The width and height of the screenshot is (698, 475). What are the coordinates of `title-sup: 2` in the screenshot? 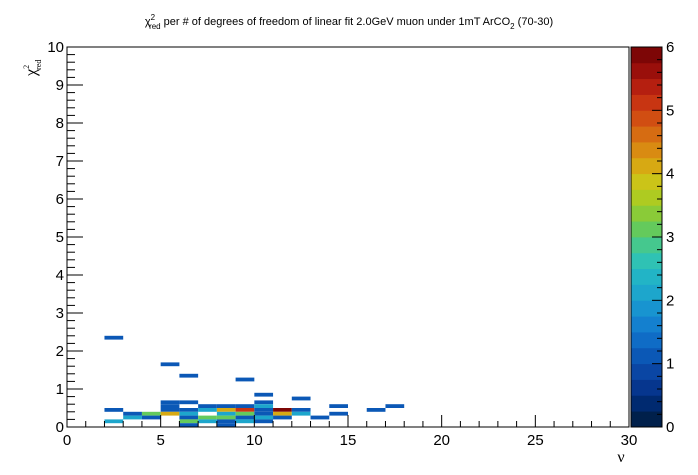 It's located at (153, 17).